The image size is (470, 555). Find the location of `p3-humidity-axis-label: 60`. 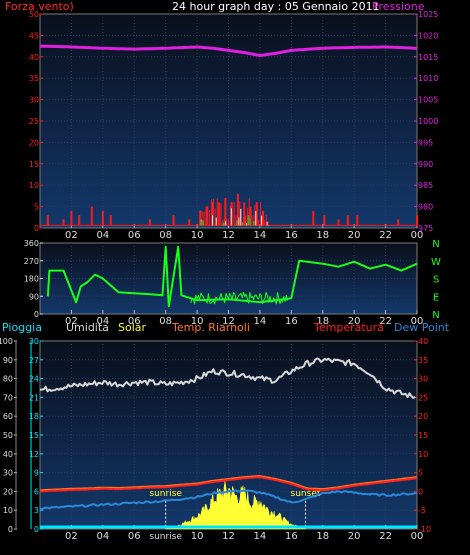

p3-humidity-axis-label: 60 is located at coordinates (8, 416).